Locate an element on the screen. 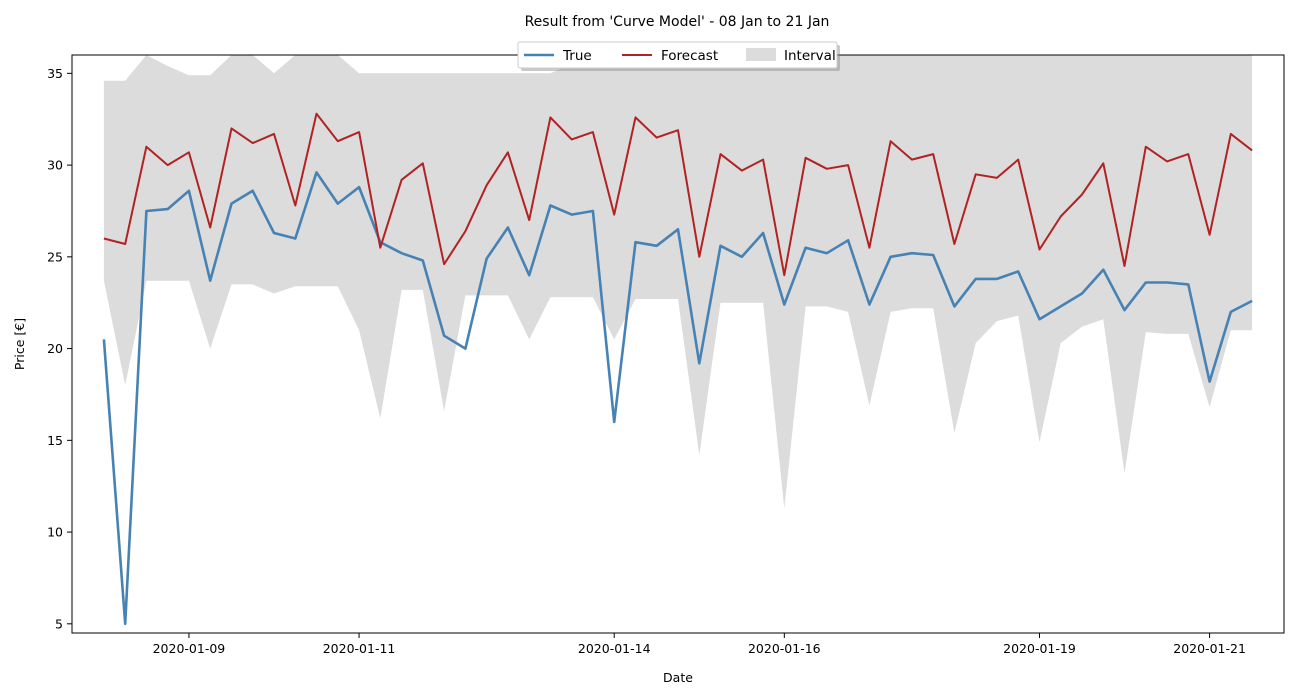 The image size is (1300, 700). x-tick-label: 2020-01-21 is located at coordinates (1209, 648).